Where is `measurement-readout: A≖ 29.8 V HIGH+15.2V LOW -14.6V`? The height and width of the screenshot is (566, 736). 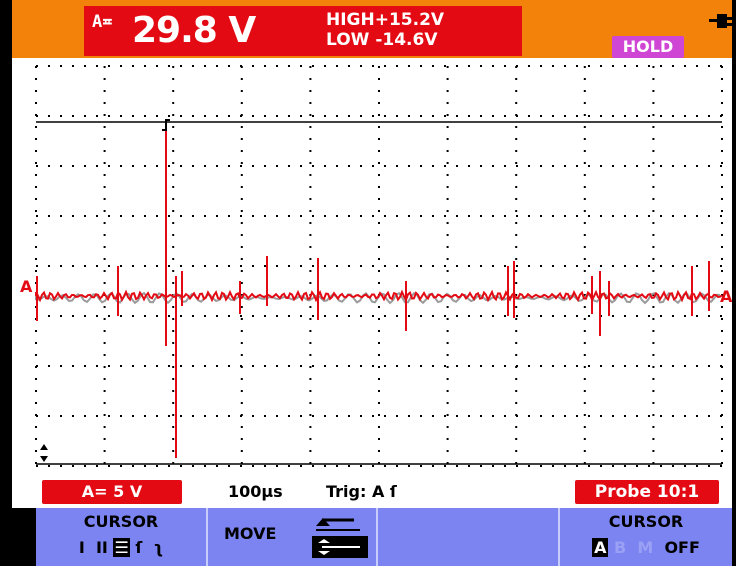
measurement-readout: A≖ 29.8 V HIGH+15.2V LOW -14.6V is located at coordinates (303, 31).